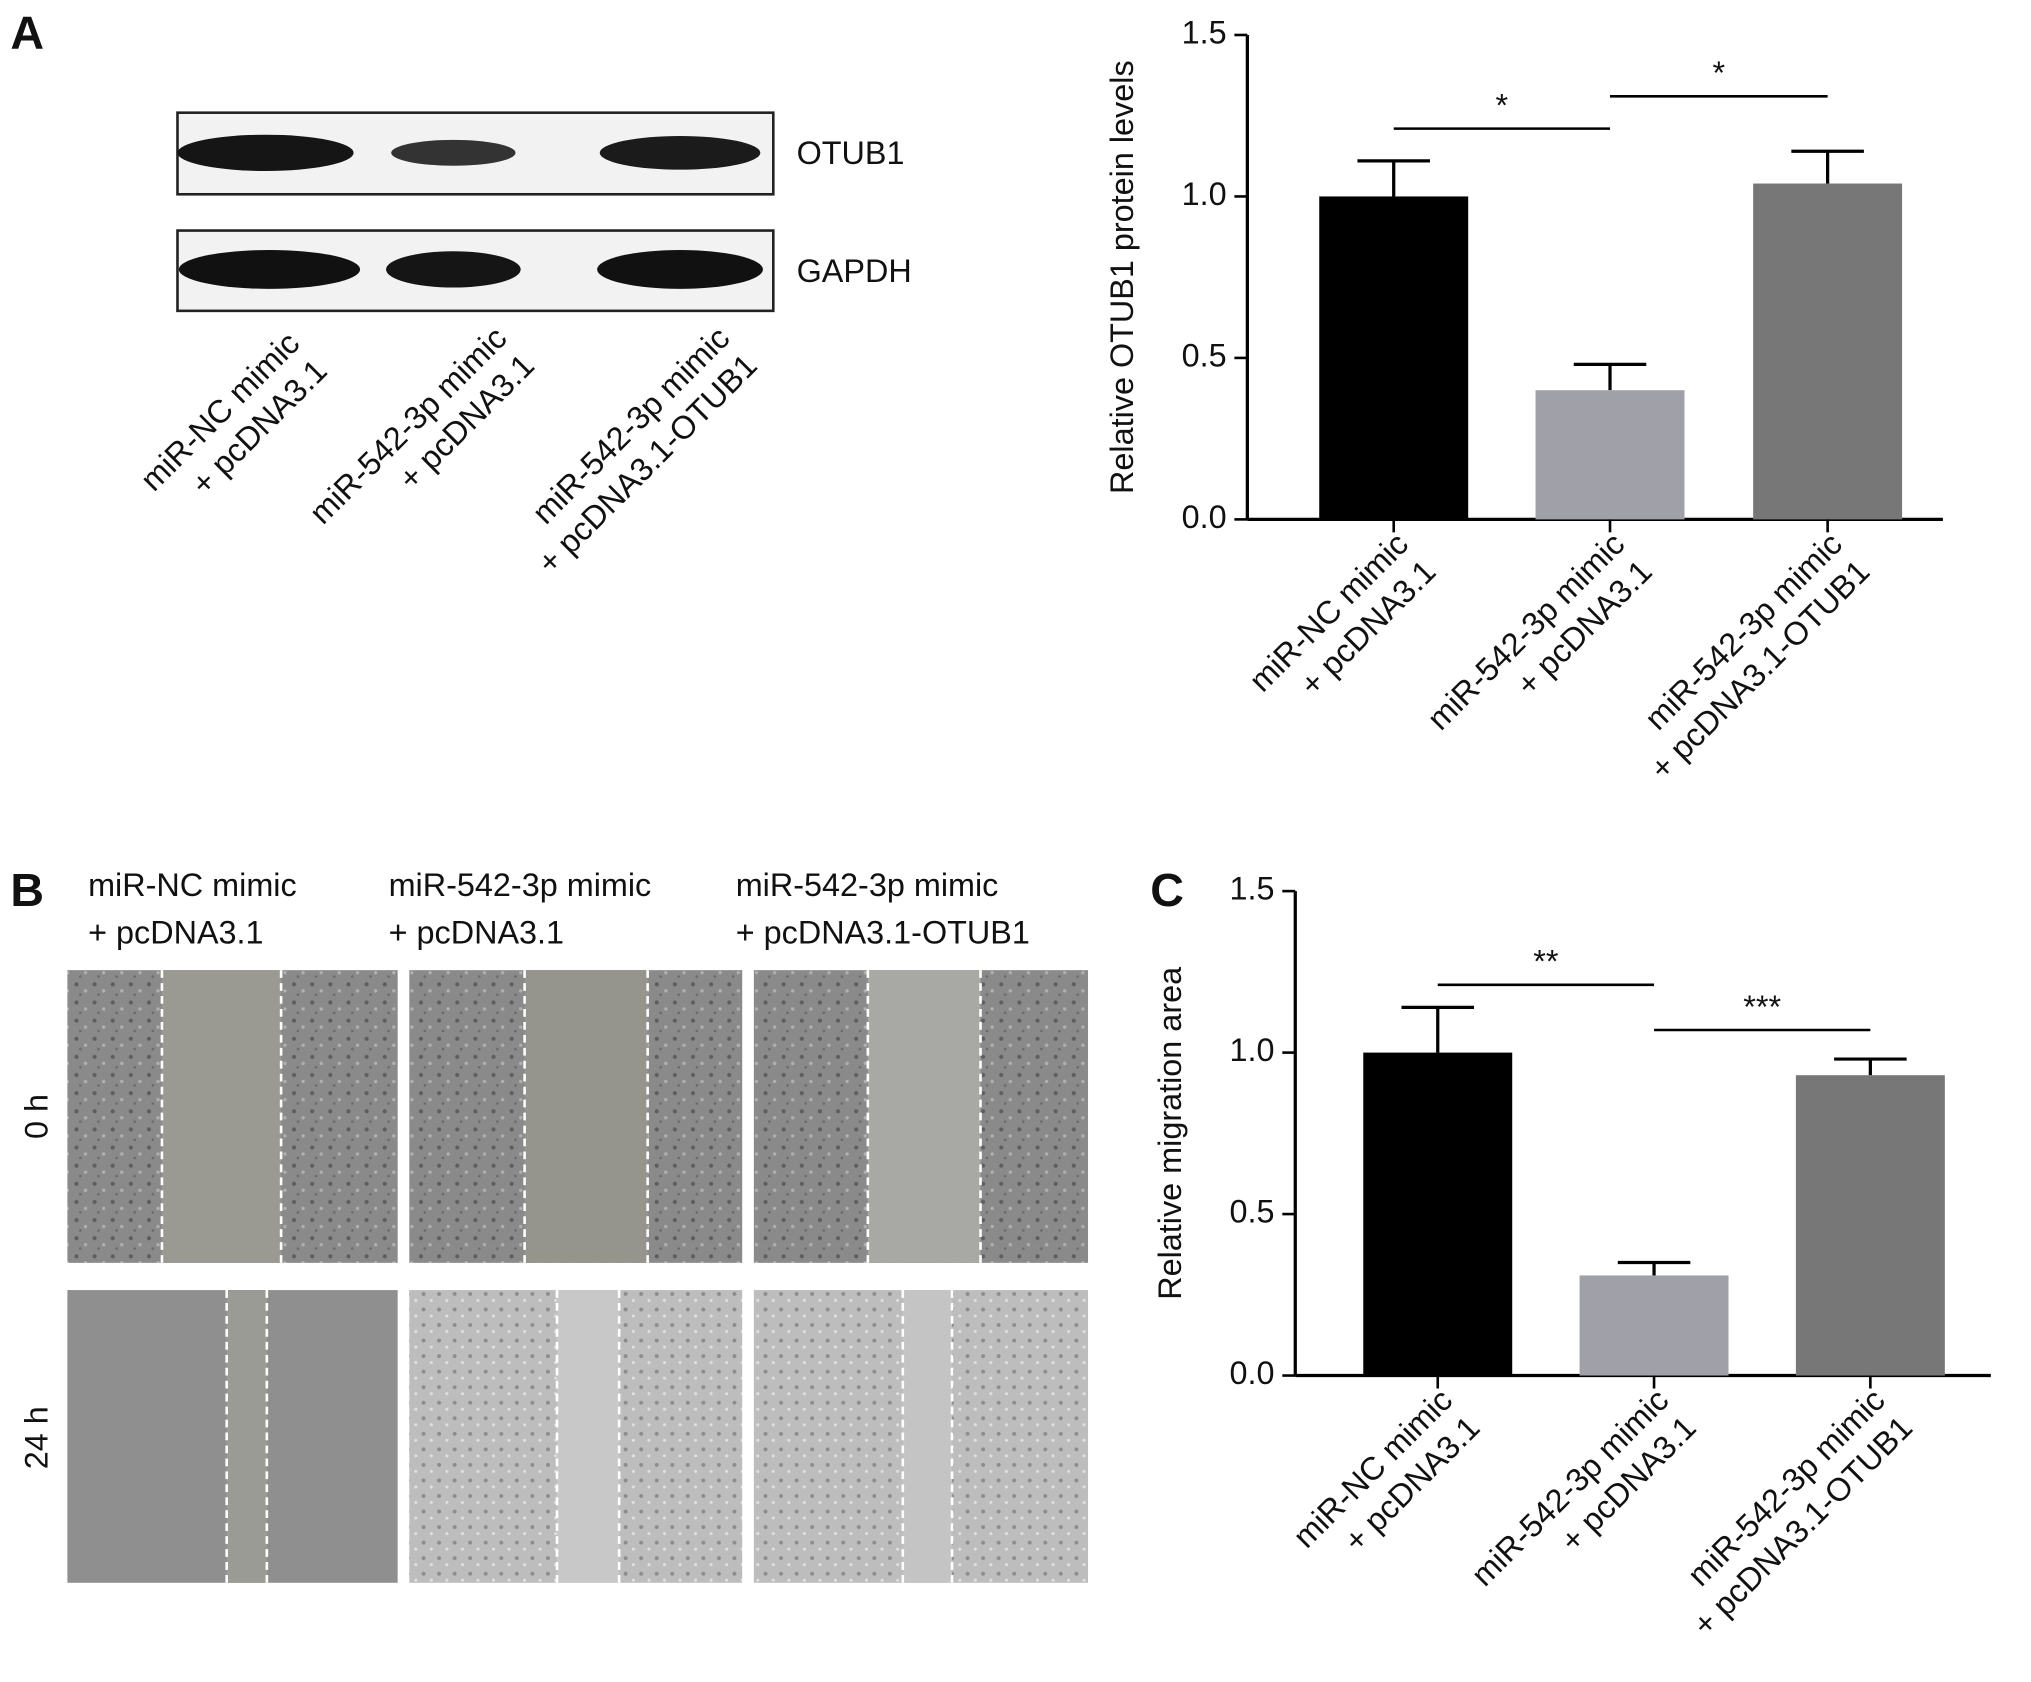 Image resolution: width=2031 pixels, height=1682 pixels. I want to click on band-label: OTUB1, so click(851, 153).